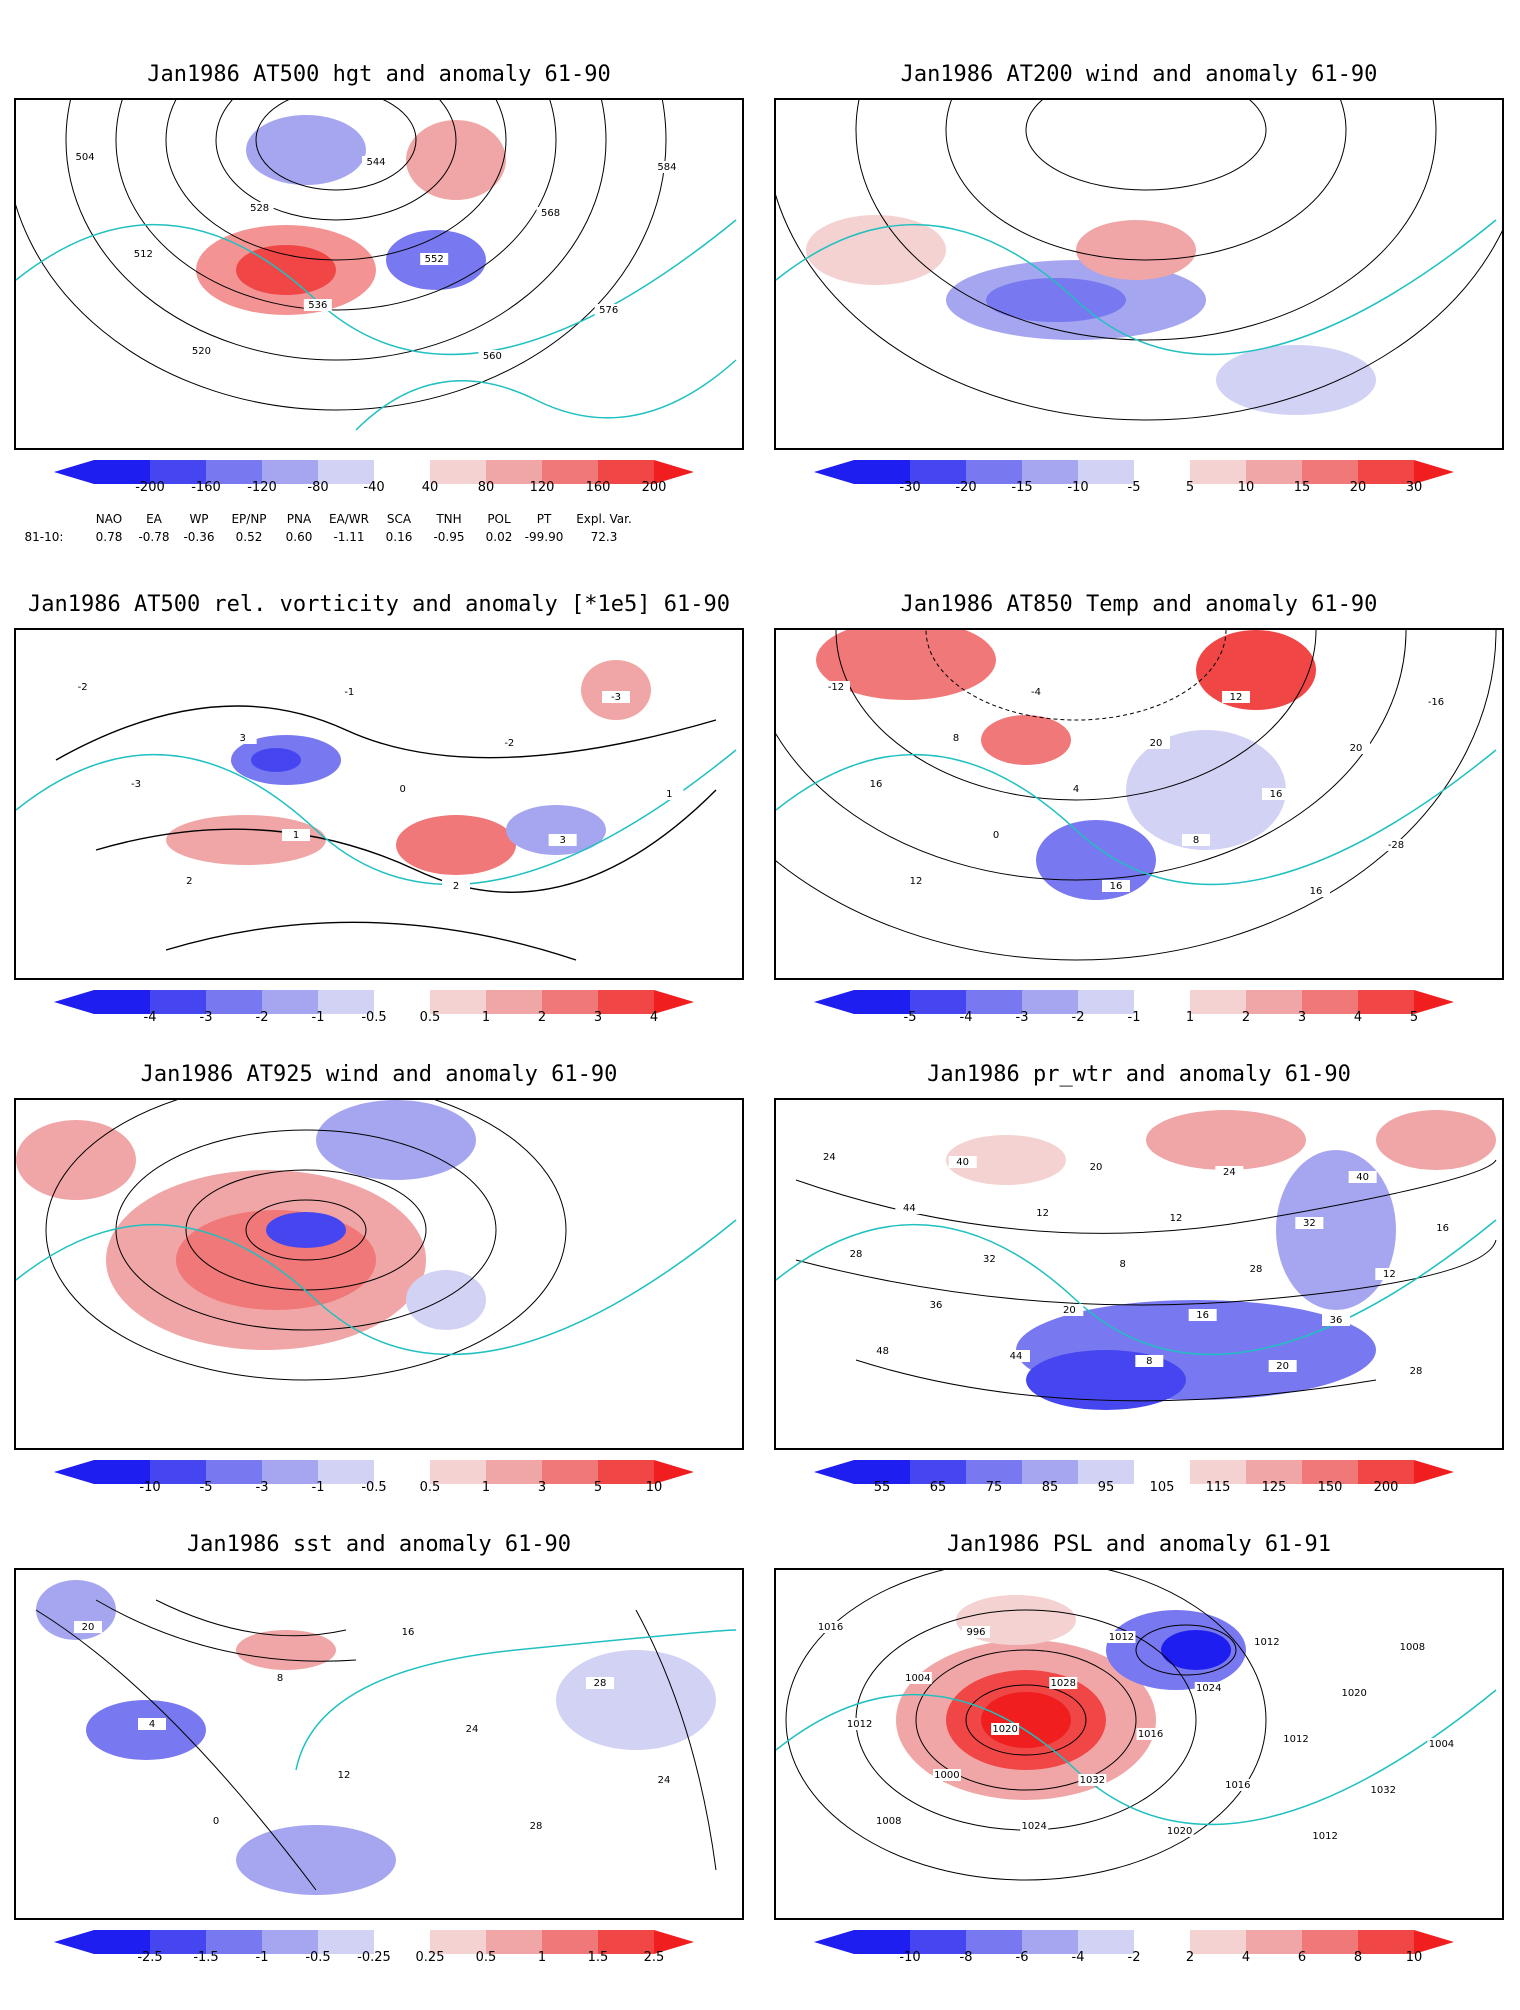  What do you see at coordinates (262, 1017) in the screenshot?
I see `colorbar-tick: -2` at bounding box center [262, 1017].